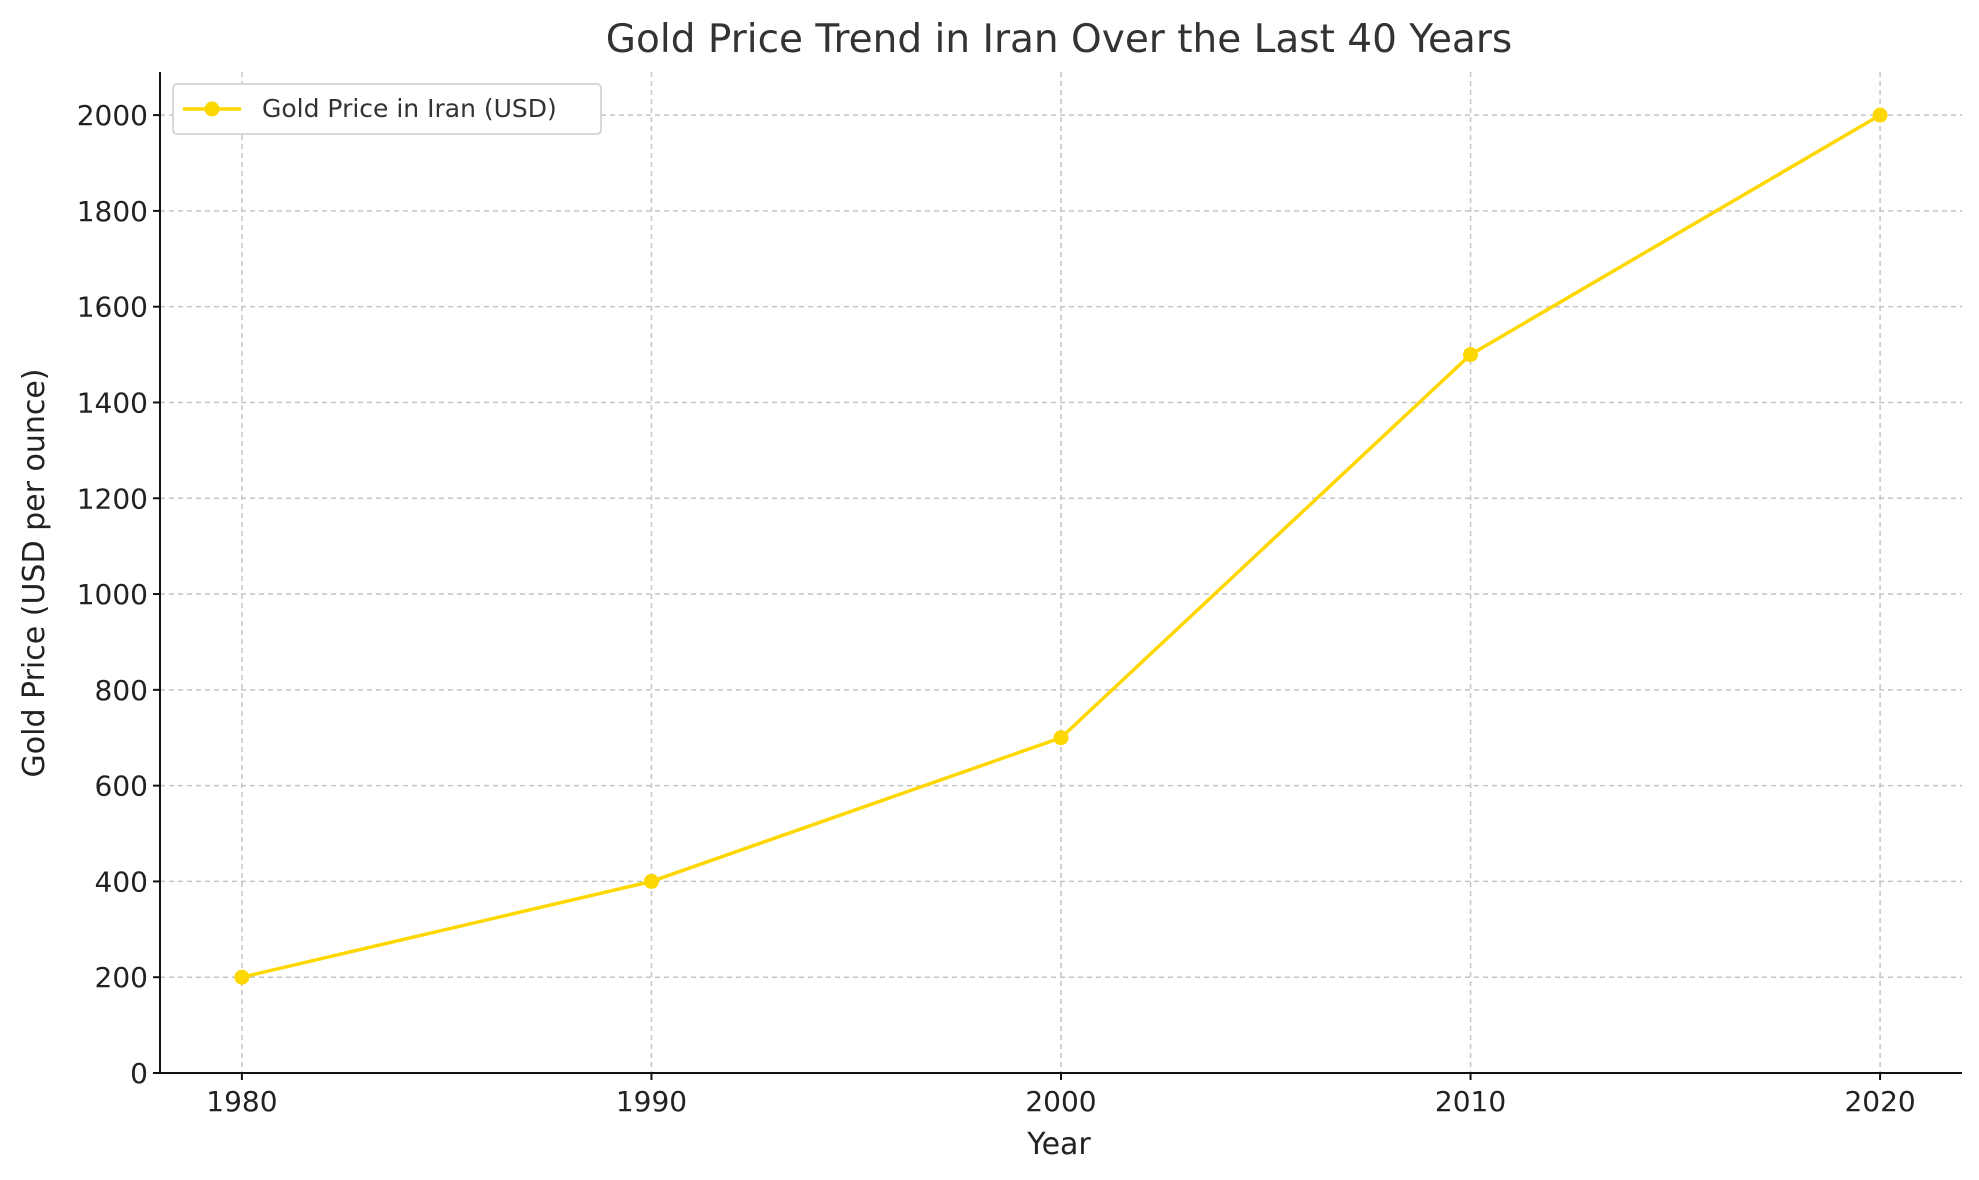  What do you see at coordinates (1879, 1101) in the screenshot?
I see `x-tick-label: 2020` at bounding box center [1879, 1101].